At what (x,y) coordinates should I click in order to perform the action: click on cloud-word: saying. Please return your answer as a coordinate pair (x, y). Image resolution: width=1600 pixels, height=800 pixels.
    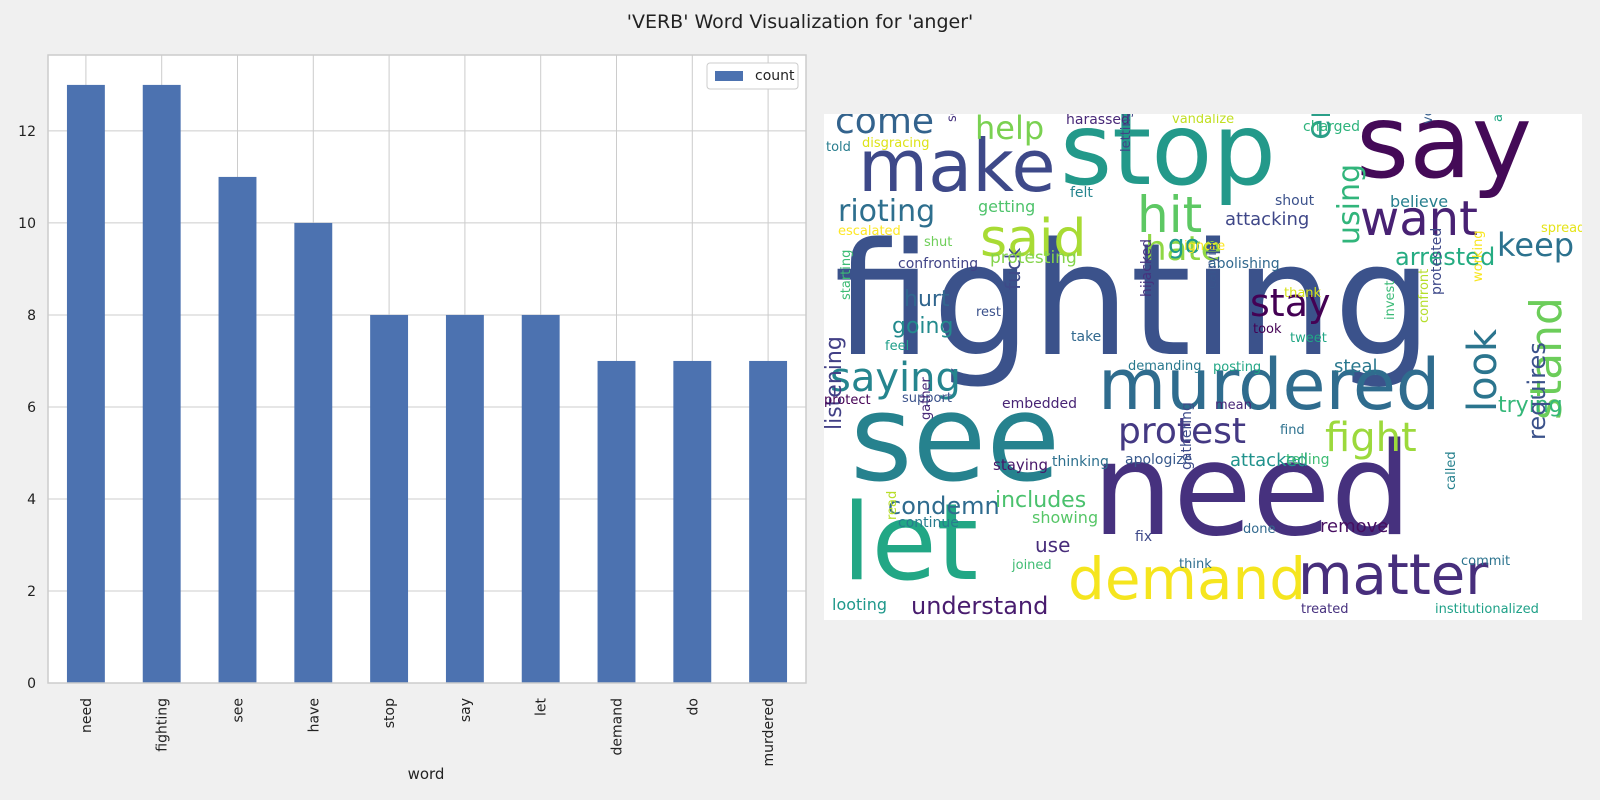
    Looking at the image, I should click on (895, 378).